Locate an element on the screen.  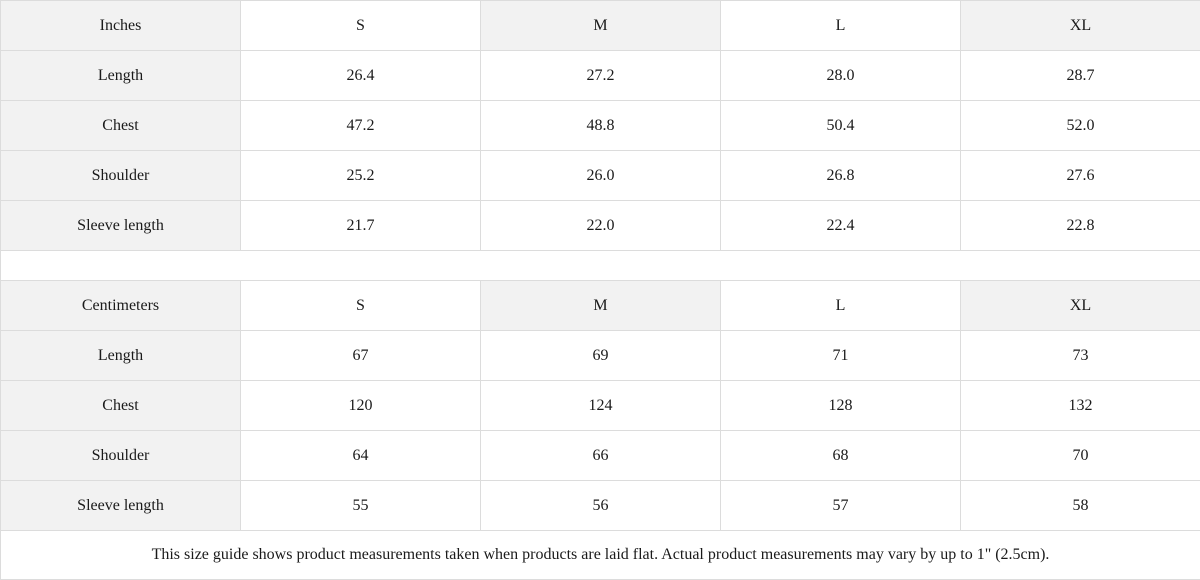
unit-header: Inches is located at coordinates (120, 25).